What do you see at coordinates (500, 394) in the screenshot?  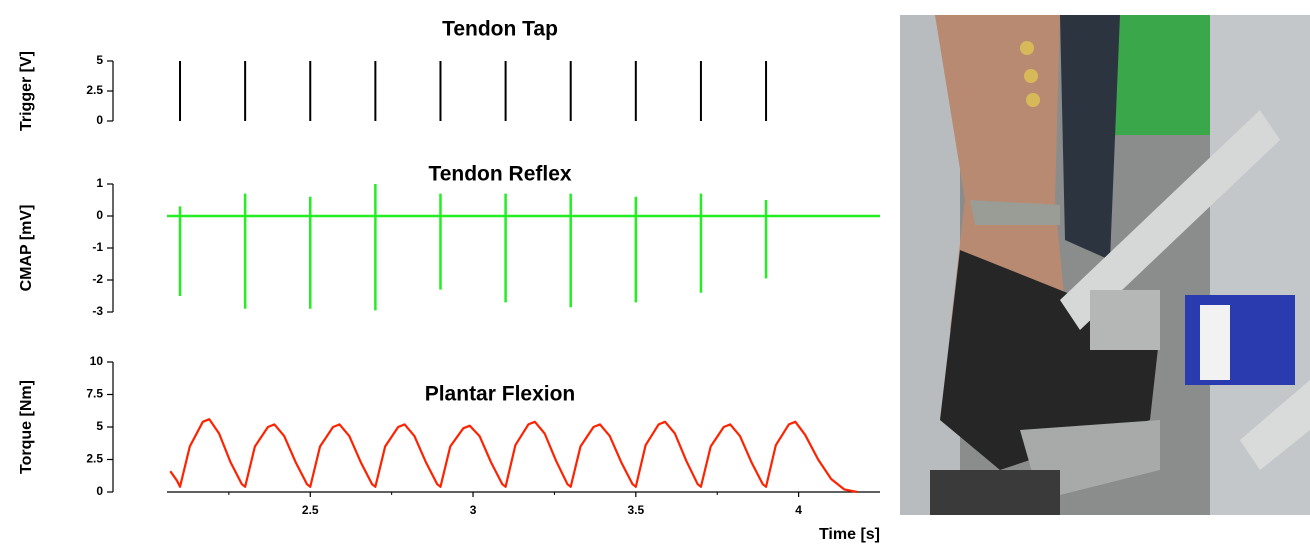 I see `chart-title: Plantar Flexion` at bounding box center [500, 394].